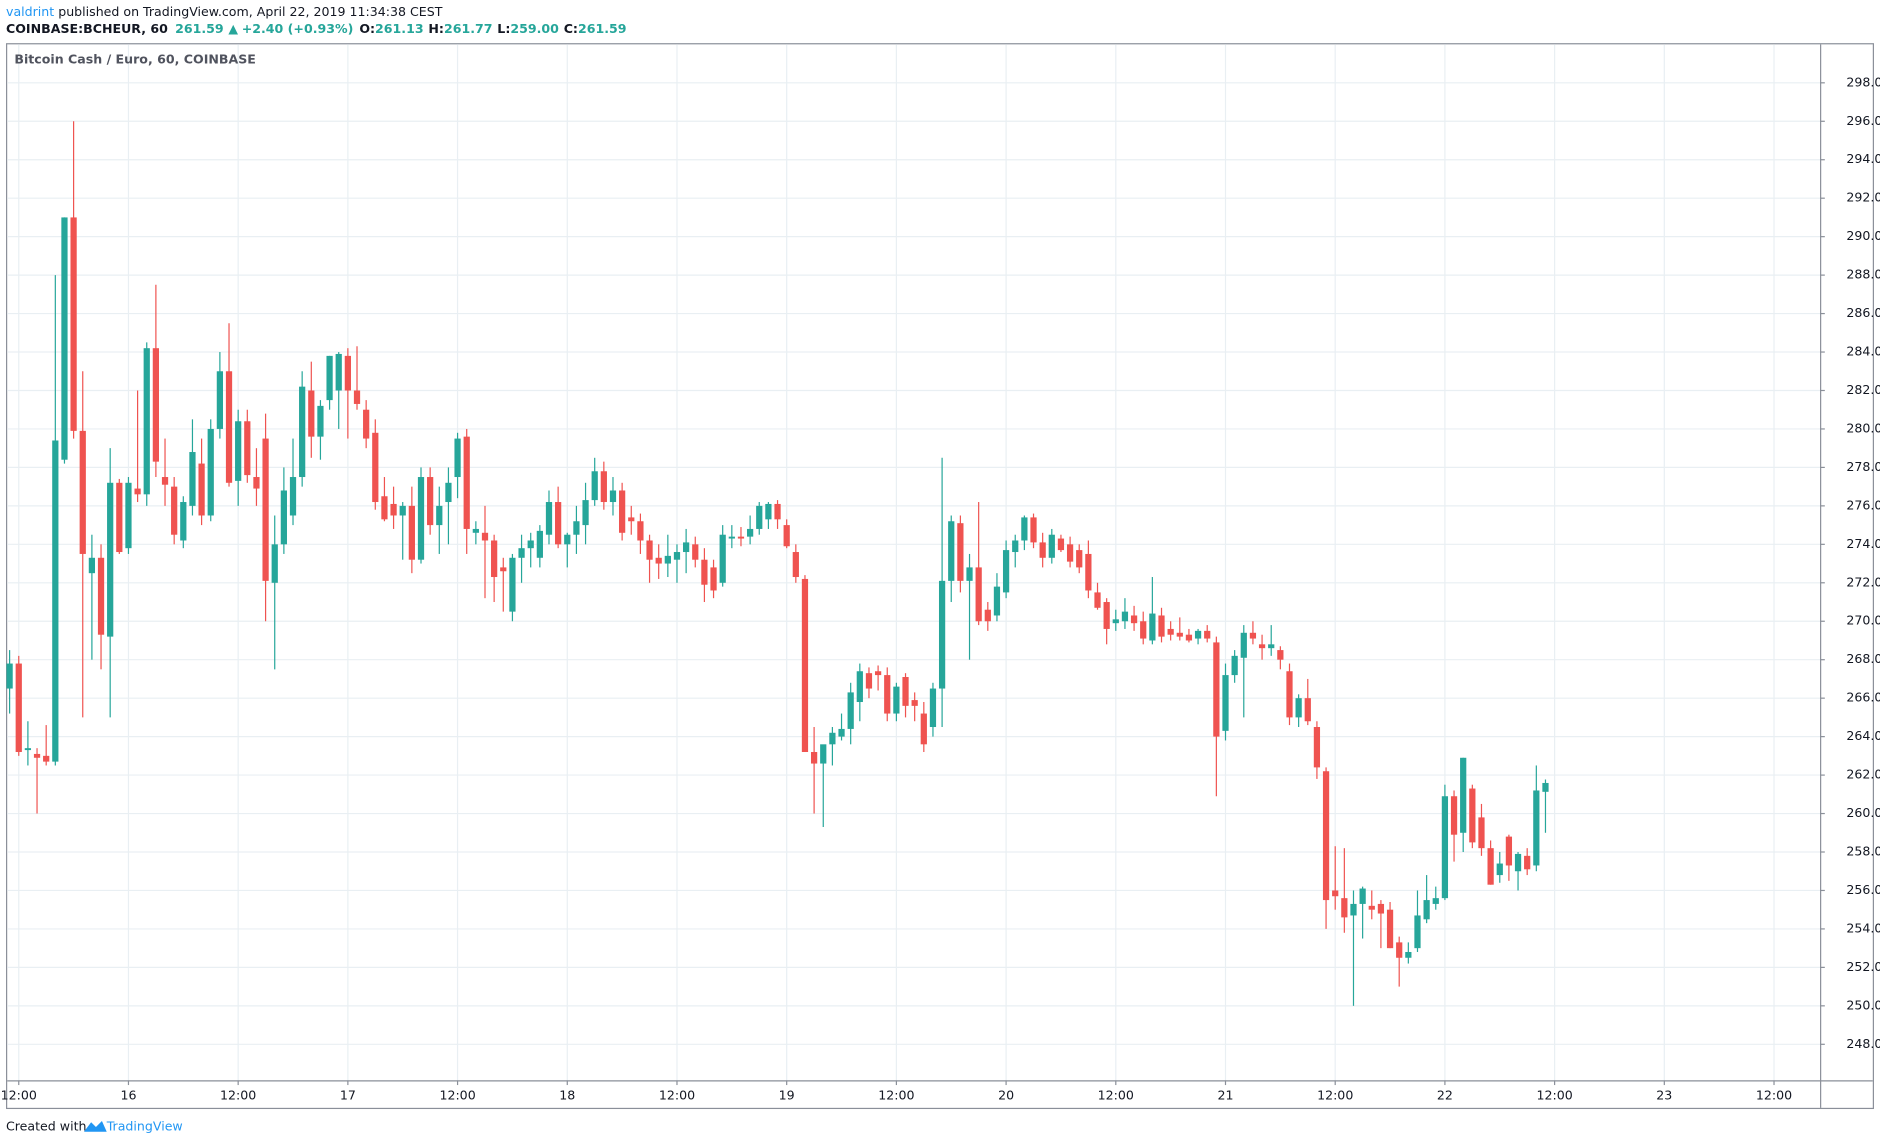 The image size is (1880, 1145). What do you see at coordinates (503, 27) in the screenshot?
I see `l-label: L:` at bounding box center [503, 27].